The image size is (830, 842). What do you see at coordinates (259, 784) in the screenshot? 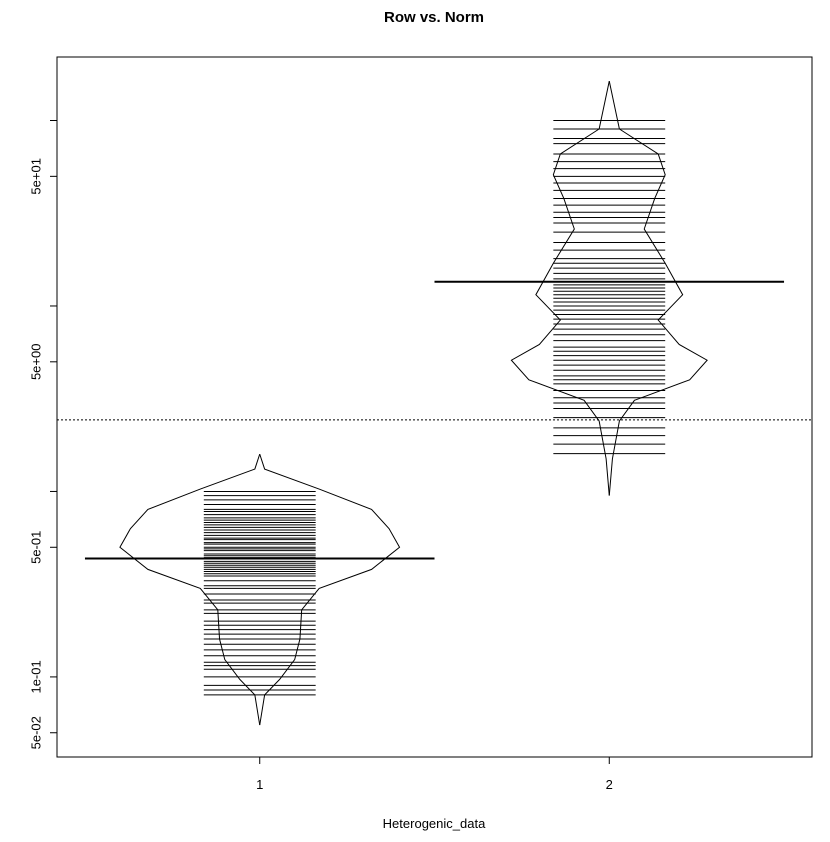
I see `x-tick-label: 1` at bounding box center [259, 784].